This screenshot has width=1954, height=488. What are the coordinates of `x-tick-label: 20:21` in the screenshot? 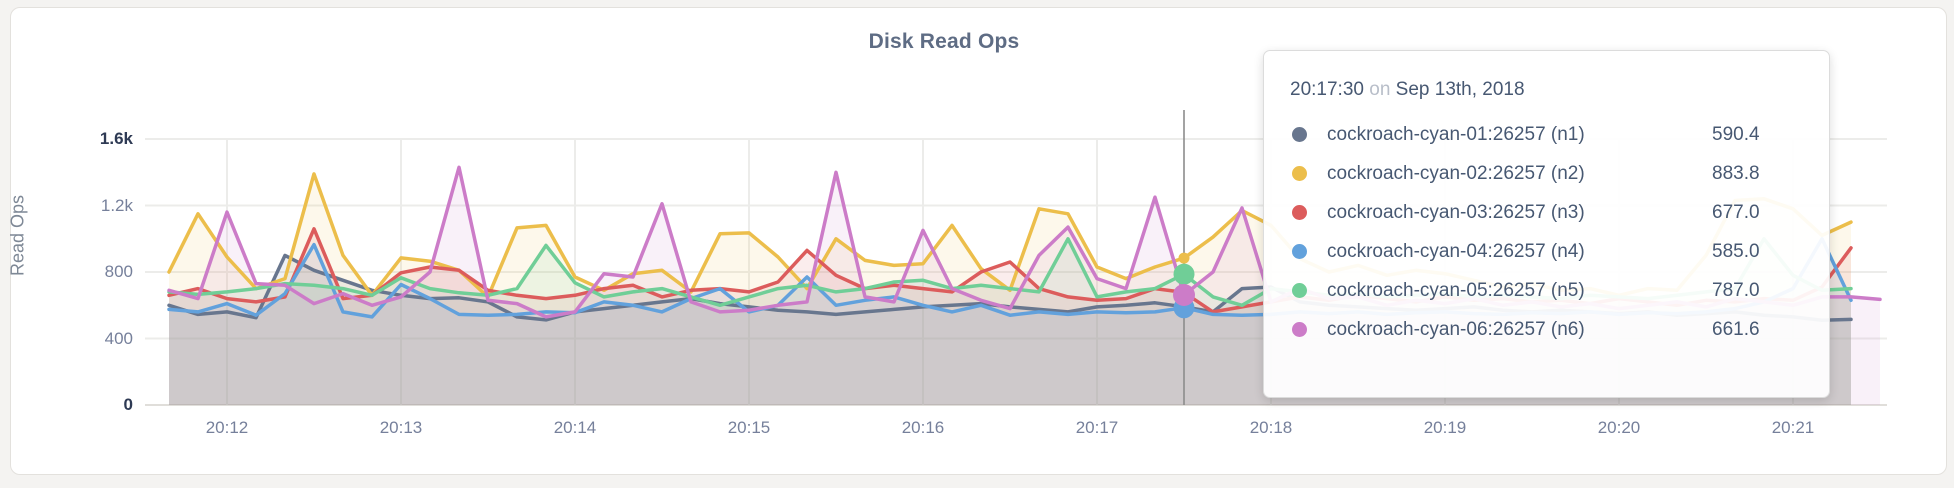 It's located at (1793, 427).